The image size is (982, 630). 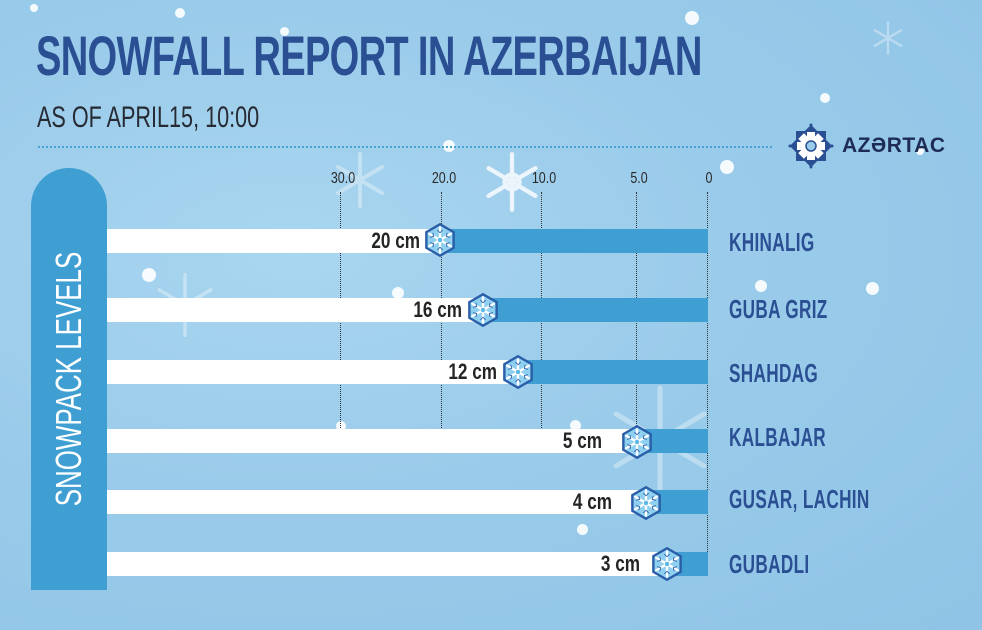 What do you see at coordinates (799, 499) in the screenshot?
I see `place-label: GUSAR, LACHIN` at bounding box center [799, 499].